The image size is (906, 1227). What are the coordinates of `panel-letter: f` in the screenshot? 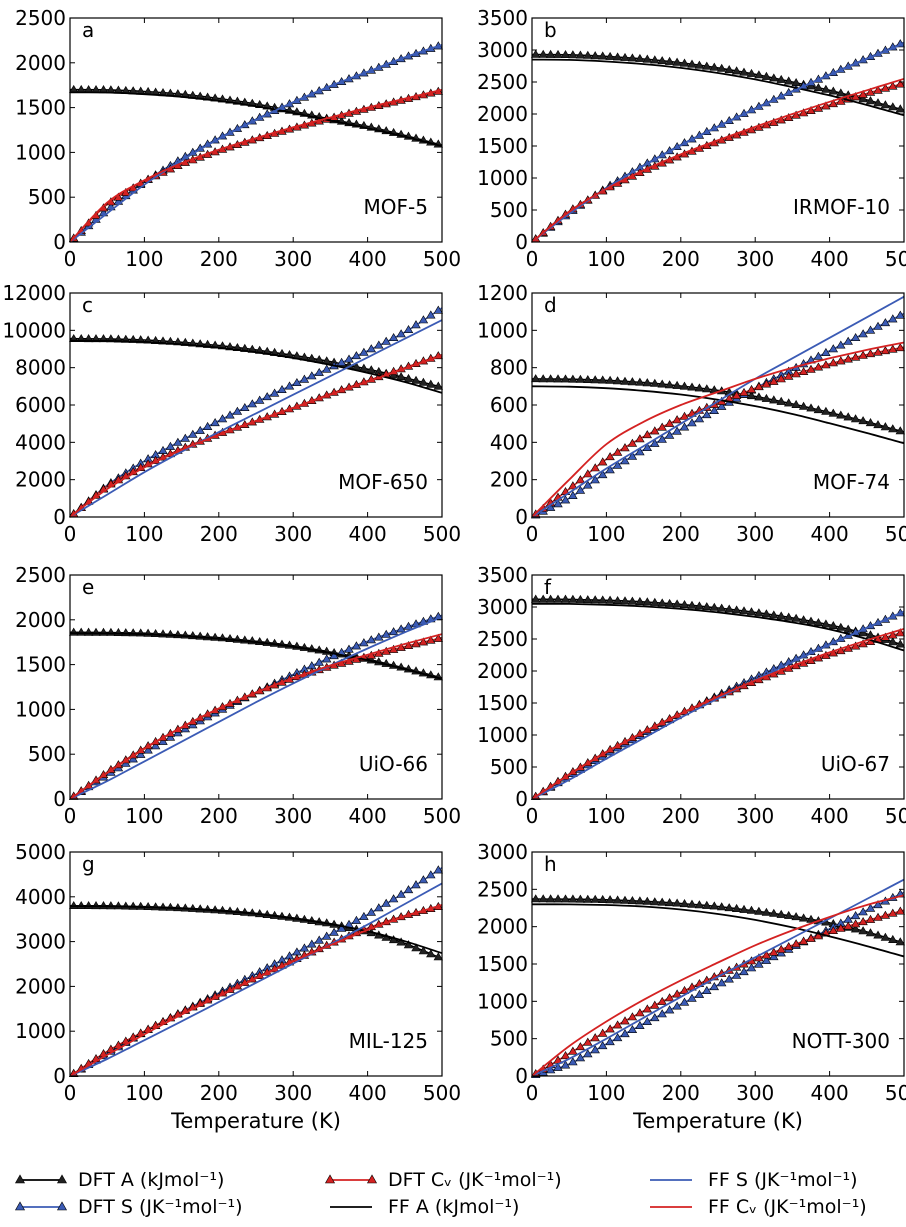 It's located at (548, 587).